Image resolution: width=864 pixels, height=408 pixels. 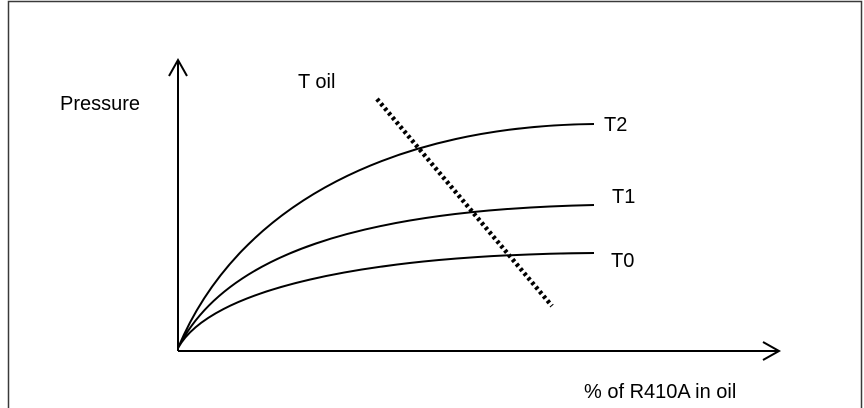 What do you see at coordinates (178, 67) in the screenshot?
I see `y-axis-arrowhead` at bounding box center [178, 67].